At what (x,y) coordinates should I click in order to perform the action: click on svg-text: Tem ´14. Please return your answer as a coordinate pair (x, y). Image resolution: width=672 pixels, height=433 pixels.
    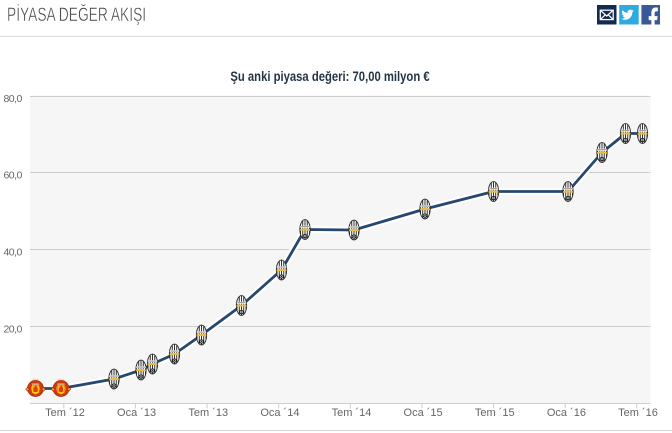
    Looking at the image, I should click on (352, 413).